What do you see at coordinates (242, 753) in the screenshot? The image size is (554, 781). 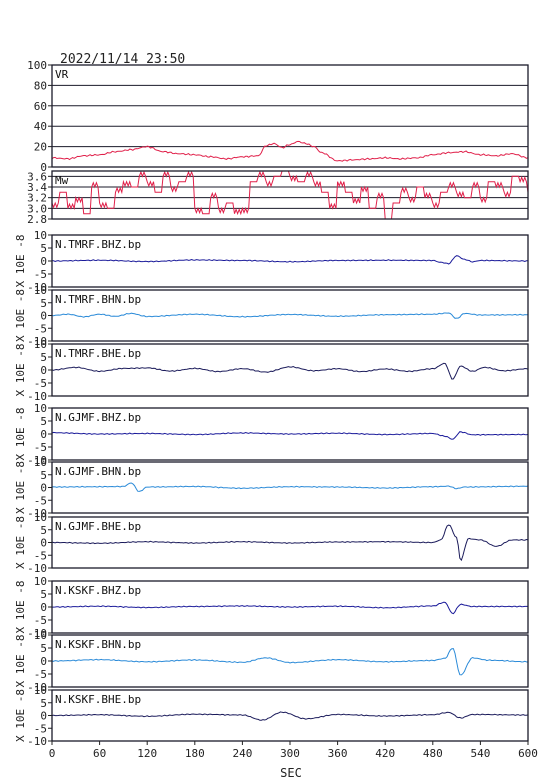 I see `x-tick-label: 240` at bounding box center [242, 753].